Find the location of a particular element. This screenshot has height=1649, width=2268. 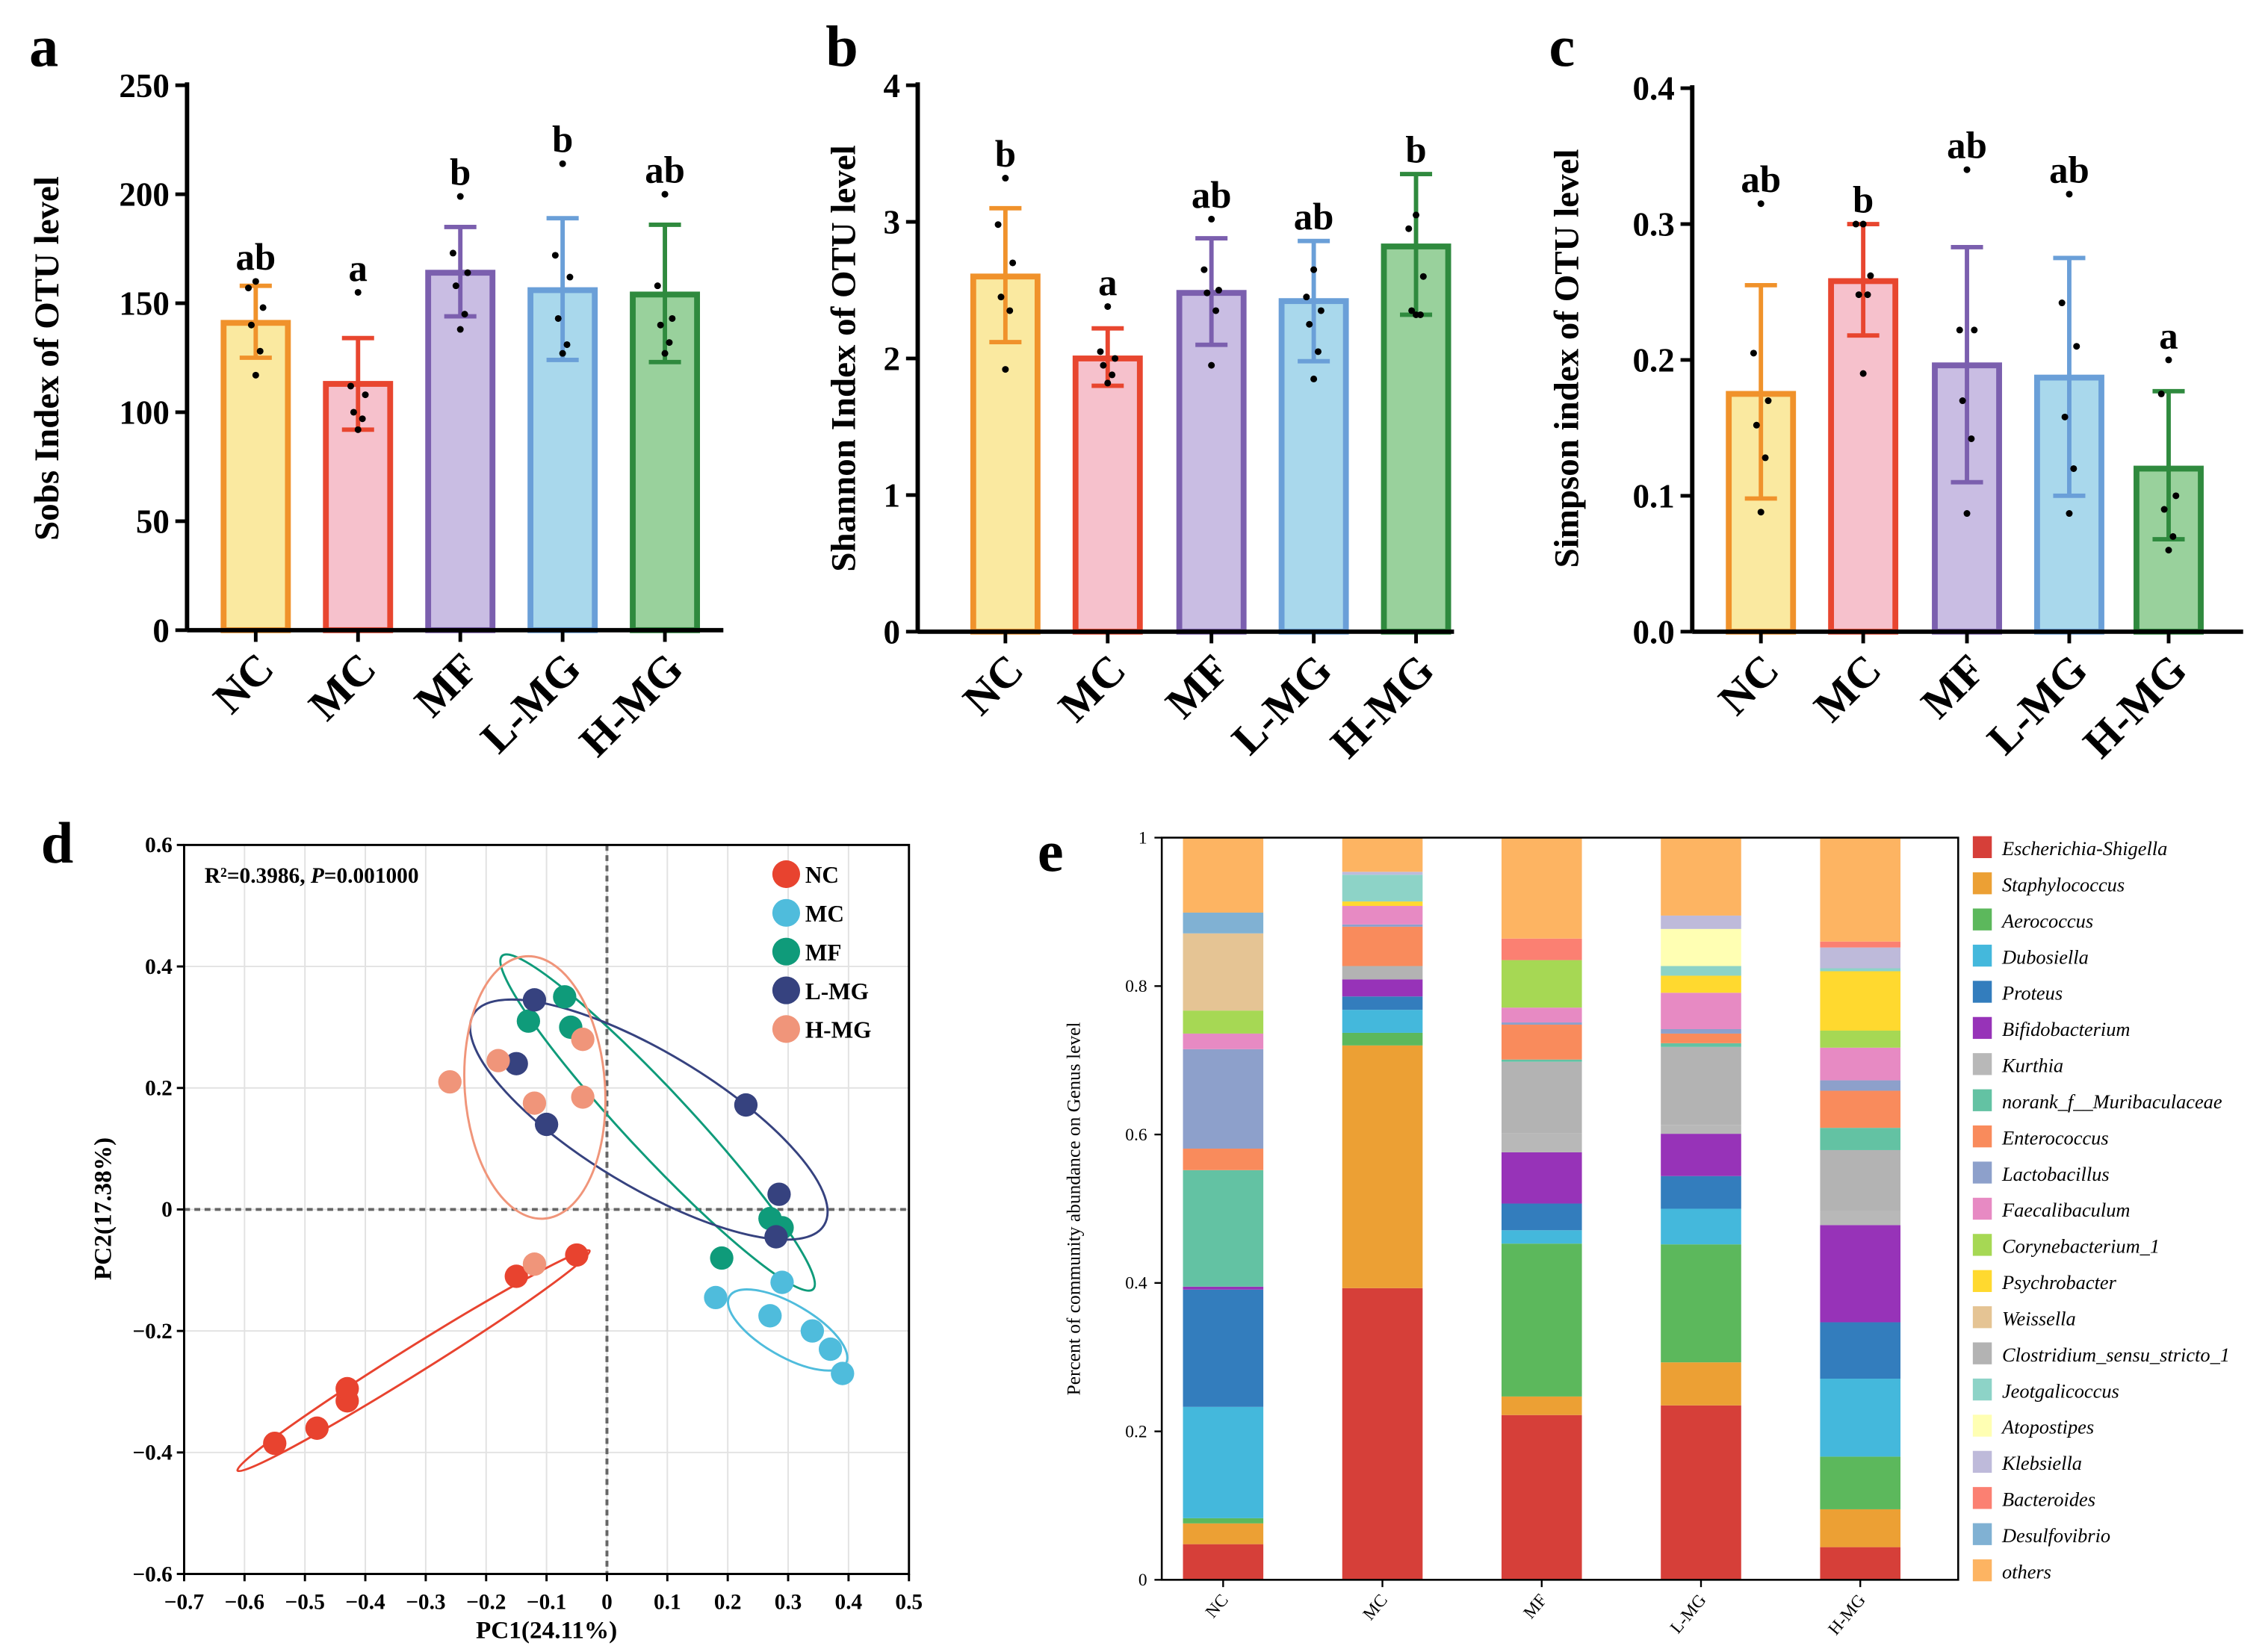

y-tick-label: 4 is located at coordinates (892, 86).